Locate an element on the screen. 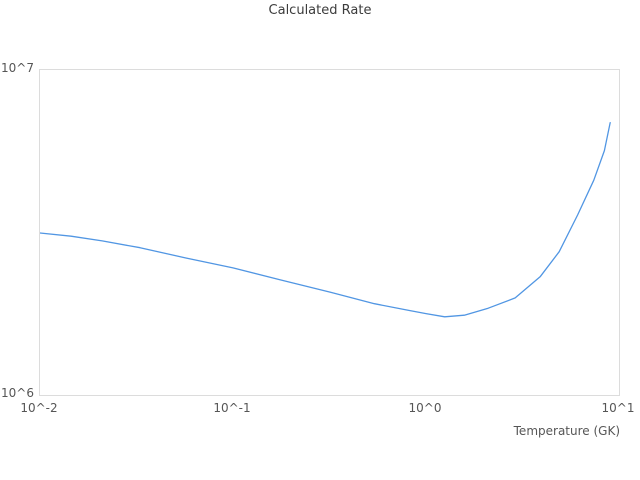  x-tick-label: 10^-1 is located at coordinates (232, 408).